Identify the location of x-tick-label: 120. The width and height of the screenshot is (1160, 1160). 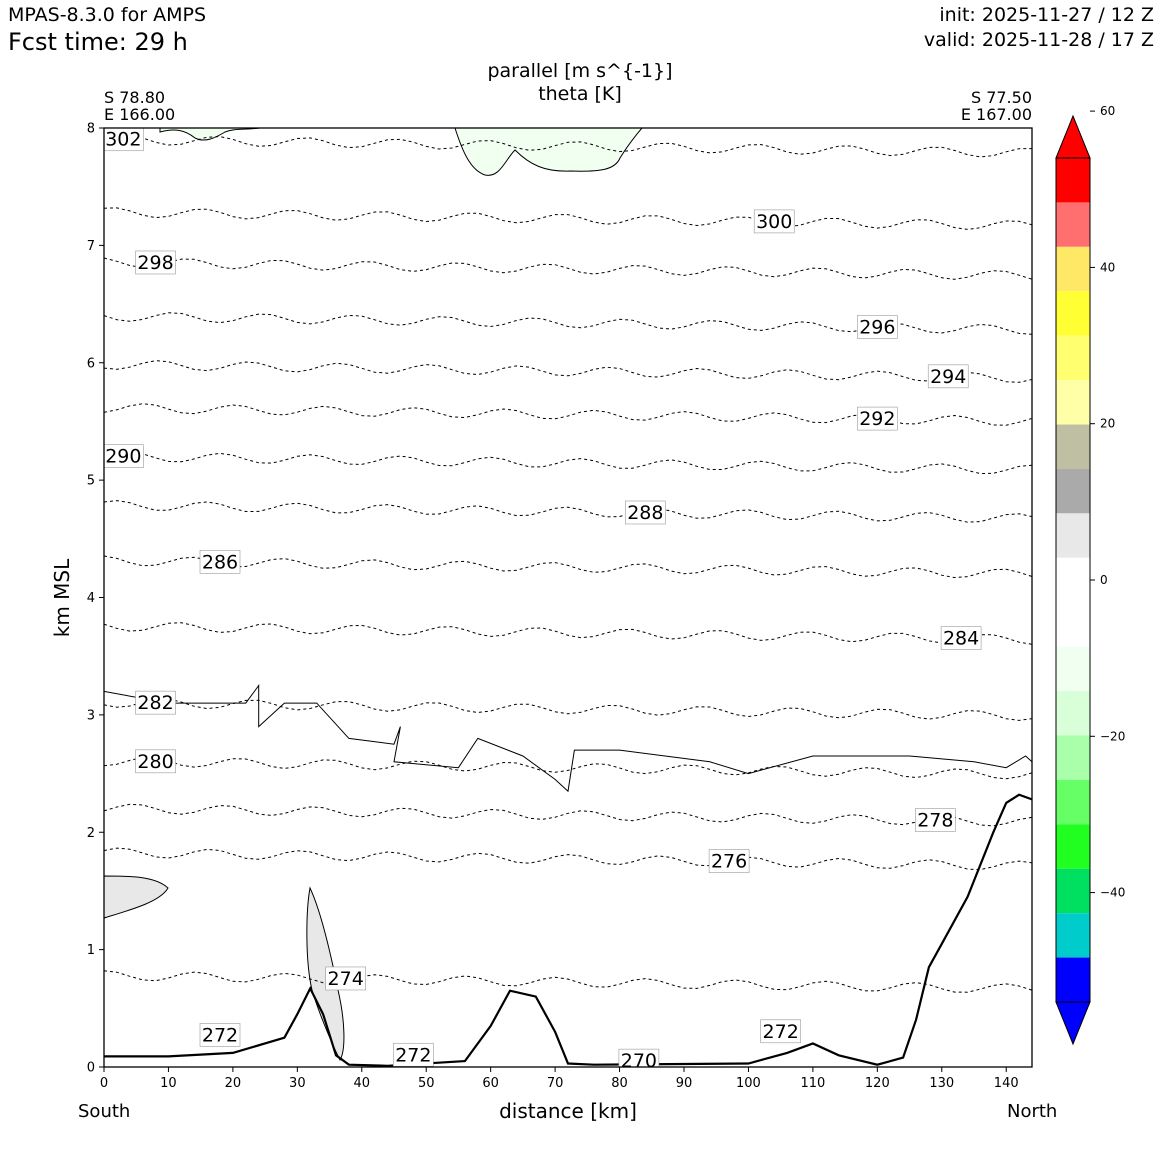
(877, 1083).